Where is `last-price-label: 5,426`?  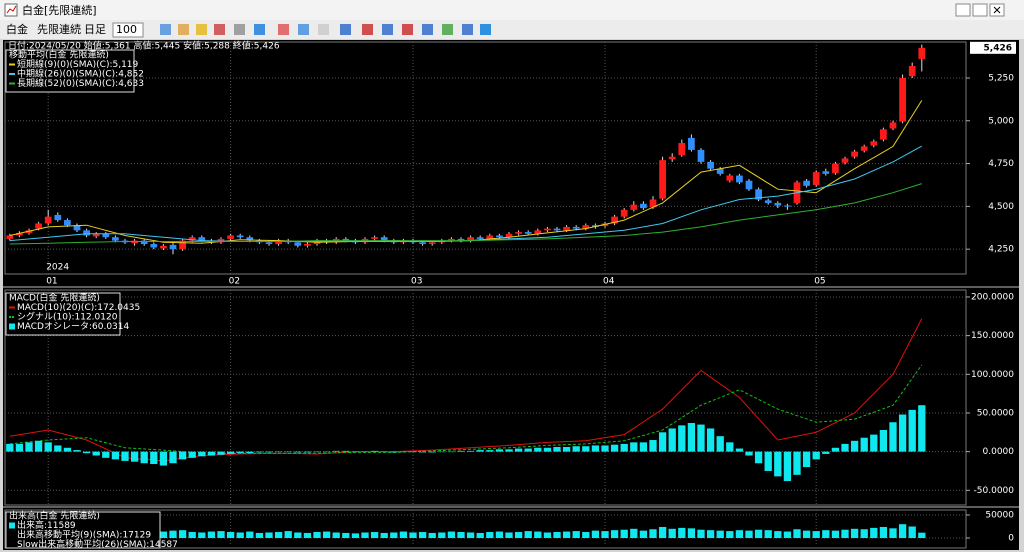 last-price-label: 5,426 is located at coordinates (998, 48).